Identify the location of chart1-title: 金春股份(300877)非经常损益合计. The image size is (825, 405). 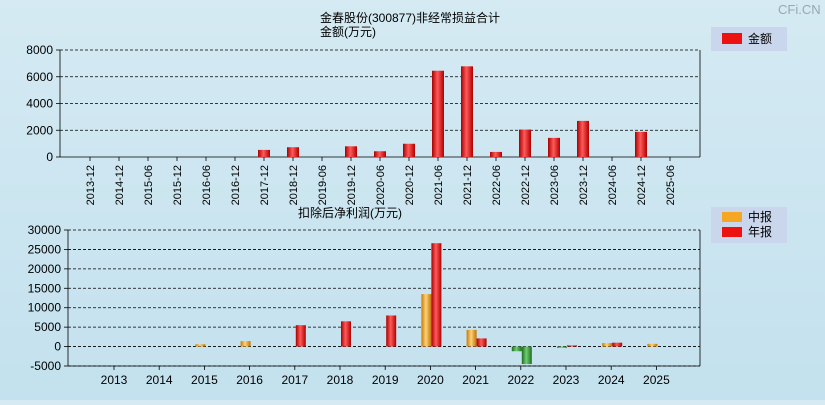
(410, 17).